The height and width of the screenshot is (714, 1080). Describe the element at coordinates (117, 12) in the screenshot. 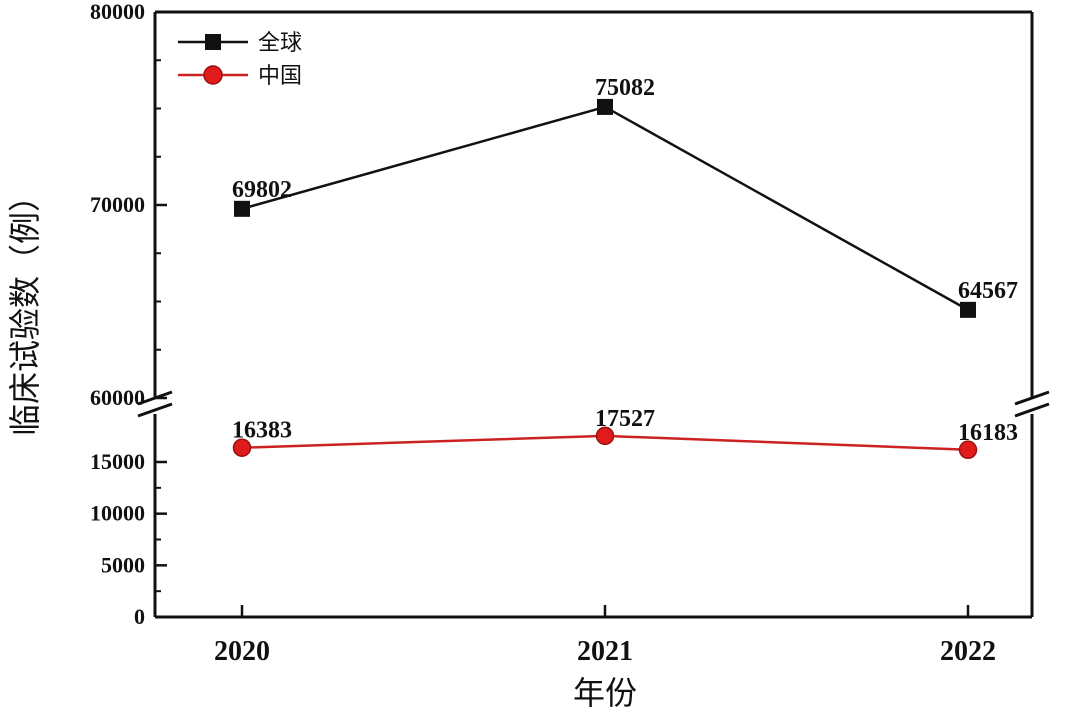

I see `y-tick-label: 80000` at that location.